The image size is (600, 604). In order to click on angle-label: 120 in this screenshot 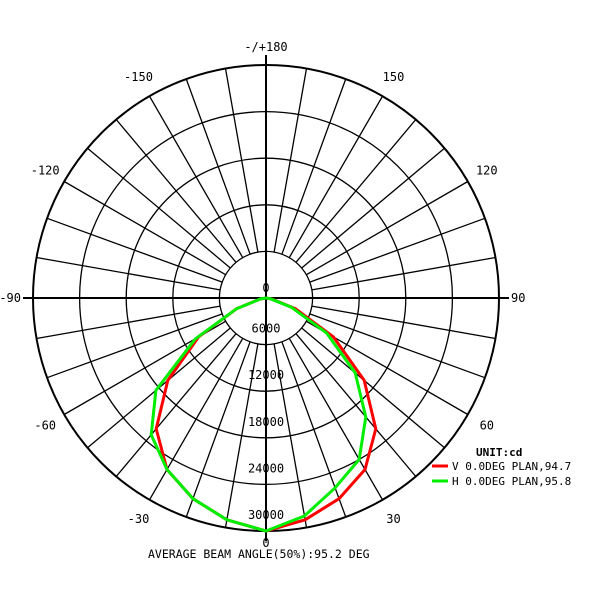, I will do `click(487, 171)`.